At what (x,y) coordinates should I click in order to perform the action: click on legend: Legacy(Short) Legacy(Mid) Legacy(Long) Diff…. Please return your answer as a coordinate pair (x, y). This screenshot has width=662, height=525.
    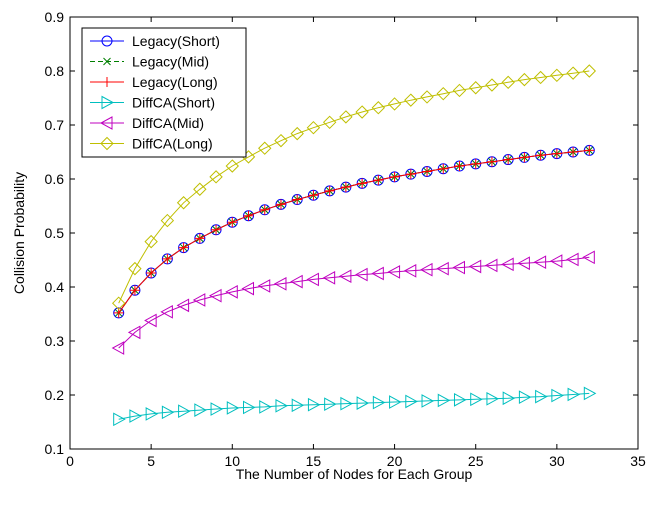
    Looking at the image, I should click on (164, 92).